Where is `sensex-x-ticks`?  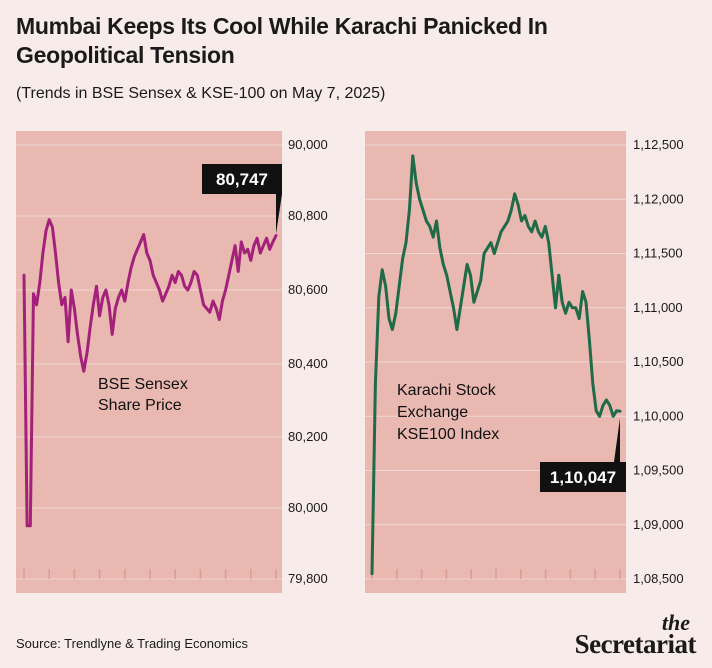 sensex-x-ticks is located at coordinates (150, 574).